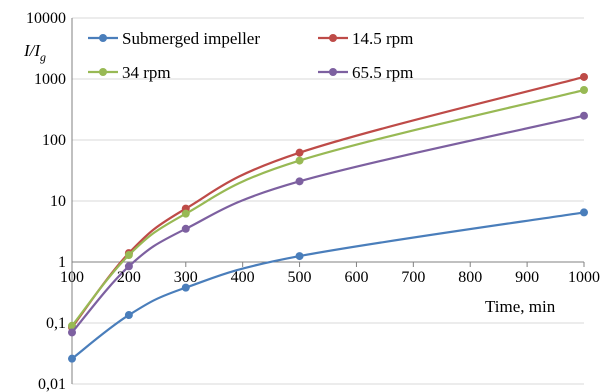 This screenshot has width=605, height=392. I want to click on legend-item: 14.5 rpm, so click(365, 38).